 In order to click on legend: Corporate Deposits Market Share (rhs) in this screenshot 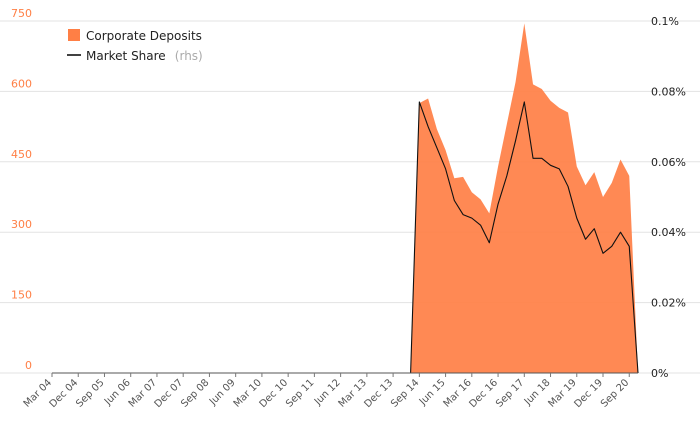, I will do `click(135, 46)`.